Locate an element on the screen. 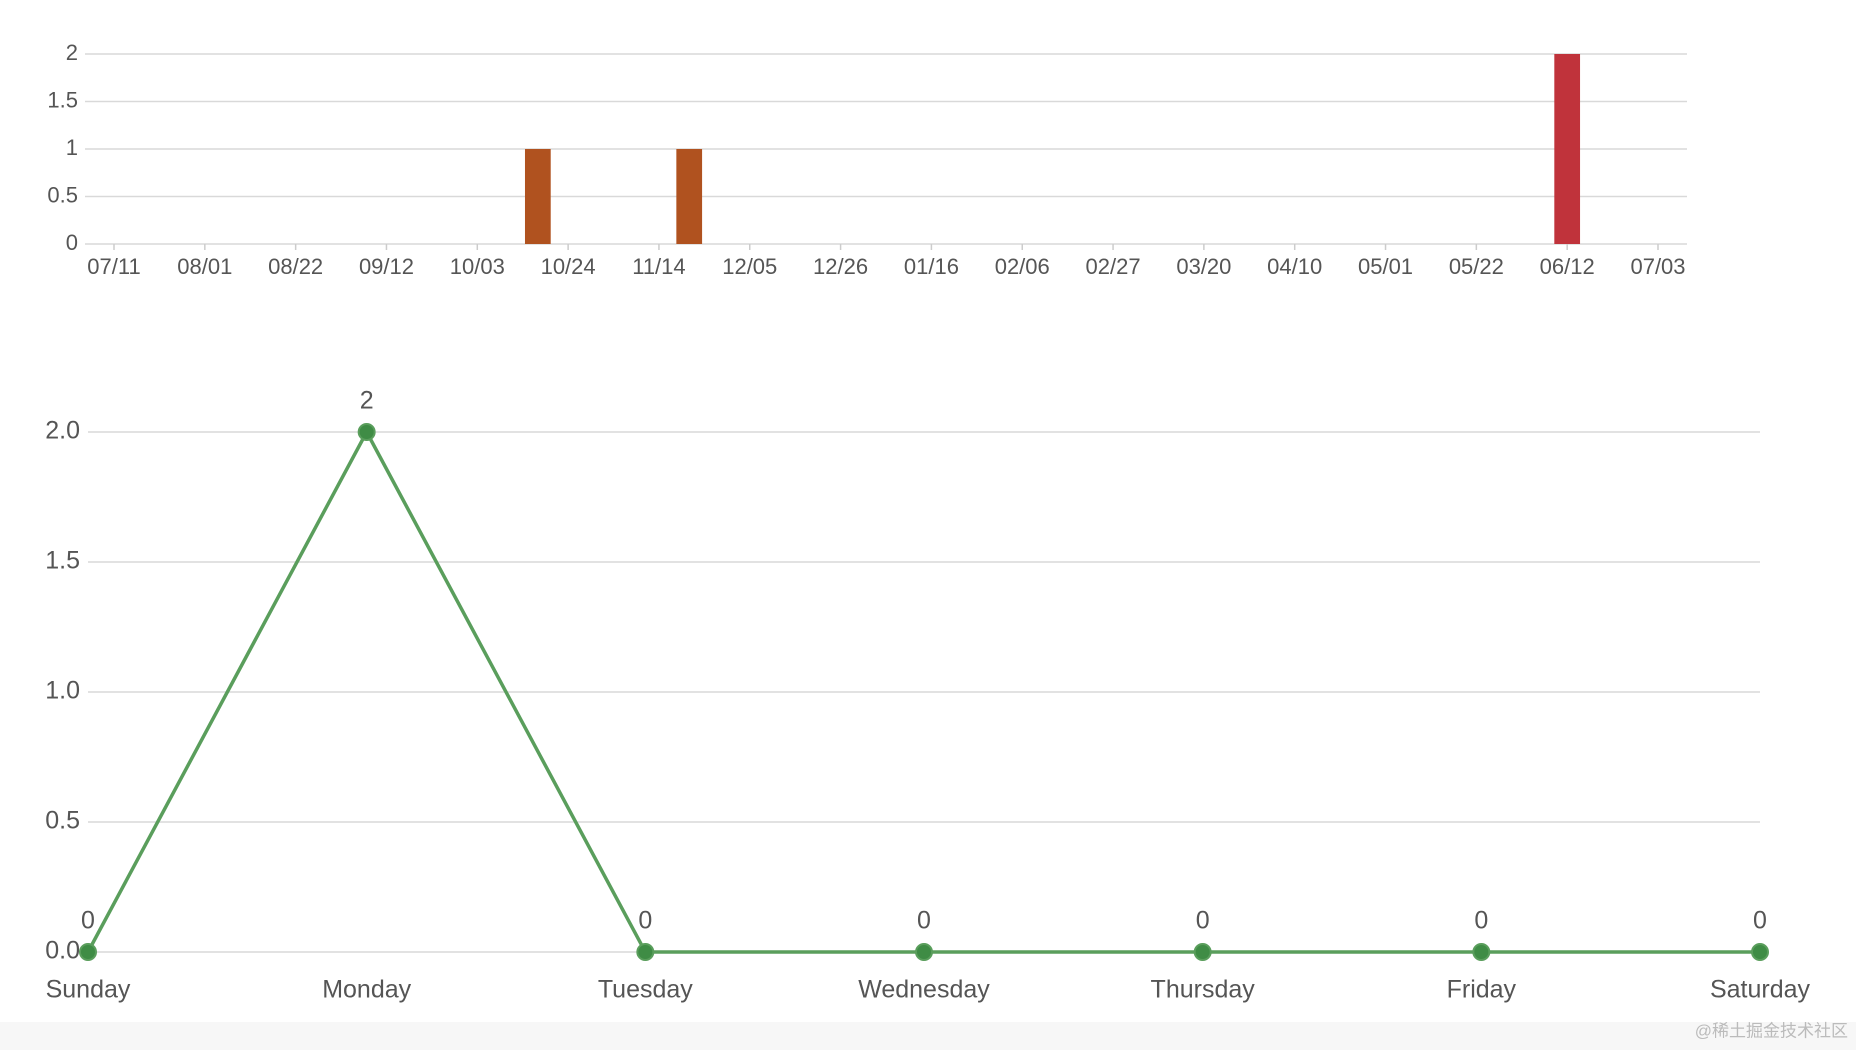  x-tick-label: 07/03 is located at coordinates (1657, 266).